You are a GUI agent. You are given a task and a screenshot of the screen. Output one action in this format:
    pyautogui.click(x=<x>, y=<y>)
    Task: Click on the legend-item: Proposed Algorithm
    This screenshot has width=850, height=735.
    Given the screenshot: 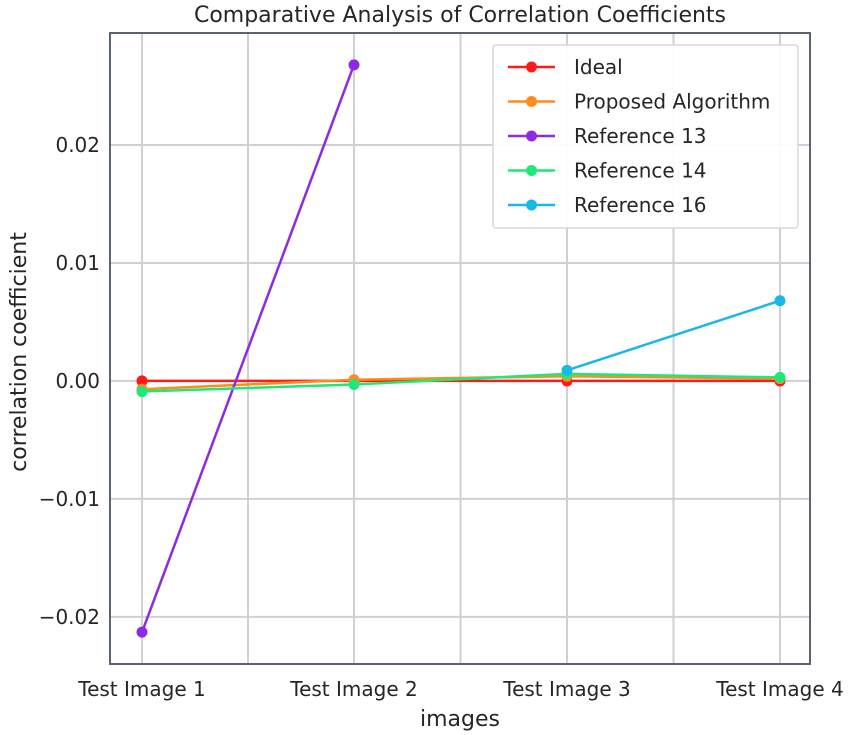 What is the action you would take?
    pyautogui.click(x=639, y=102)
    